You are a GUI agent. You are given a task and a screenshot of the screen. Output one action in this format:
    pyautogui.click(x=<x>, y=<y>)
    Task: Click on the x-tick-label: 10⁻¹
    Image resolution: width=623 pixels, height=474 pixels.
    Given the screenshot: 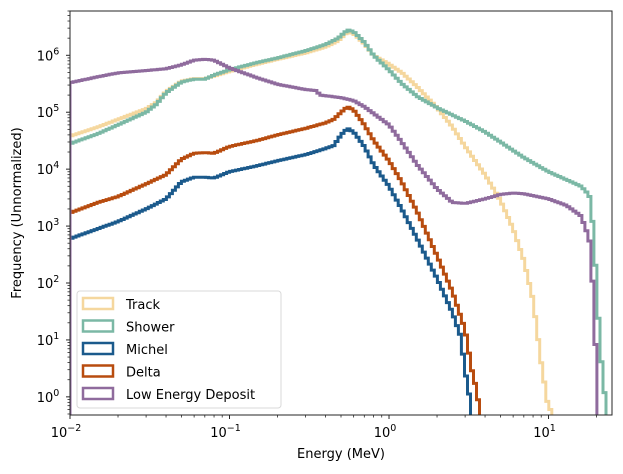 What is the action you would take?
    pyautogui.click(x=225, y=432)
    